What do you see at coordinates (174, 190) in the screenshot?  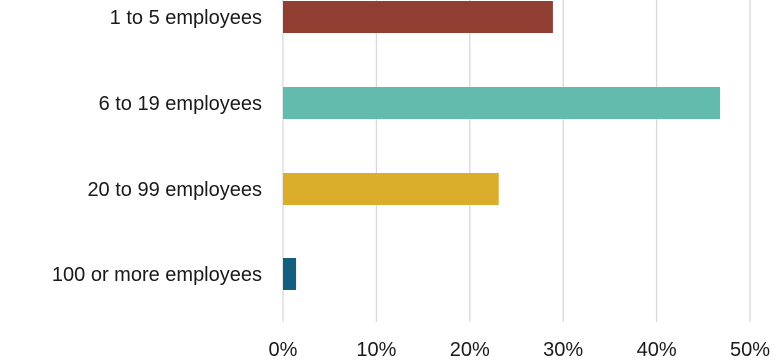 I see `category-label-3: 20 to 99 employees` at bounding box center [174, 190].